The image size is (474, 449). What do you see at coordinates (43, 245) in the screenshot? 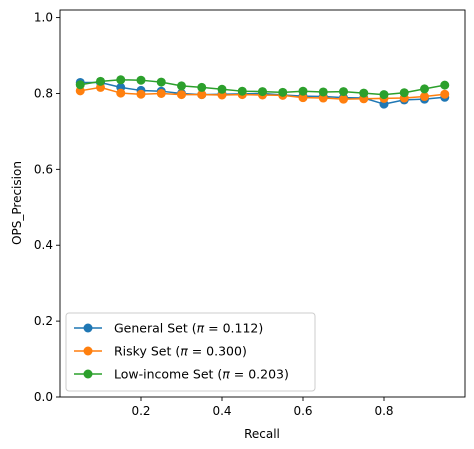
I see `y-tick-label: 0.4` at bounding box center [43, 245].